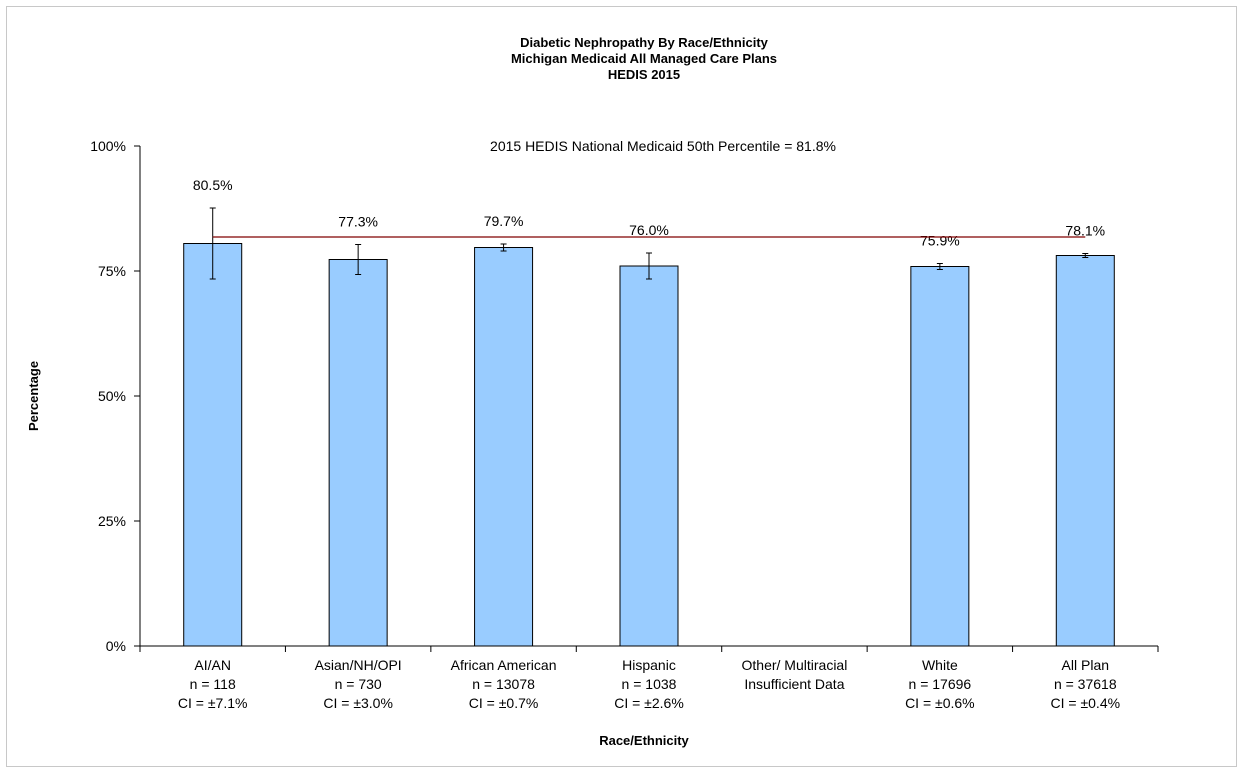 The height and width of the screenshot is (778, 1243). Describe the element at coordinates (33, 396) in the screenshot. I see `y-axis-title: Percentage` at that location.